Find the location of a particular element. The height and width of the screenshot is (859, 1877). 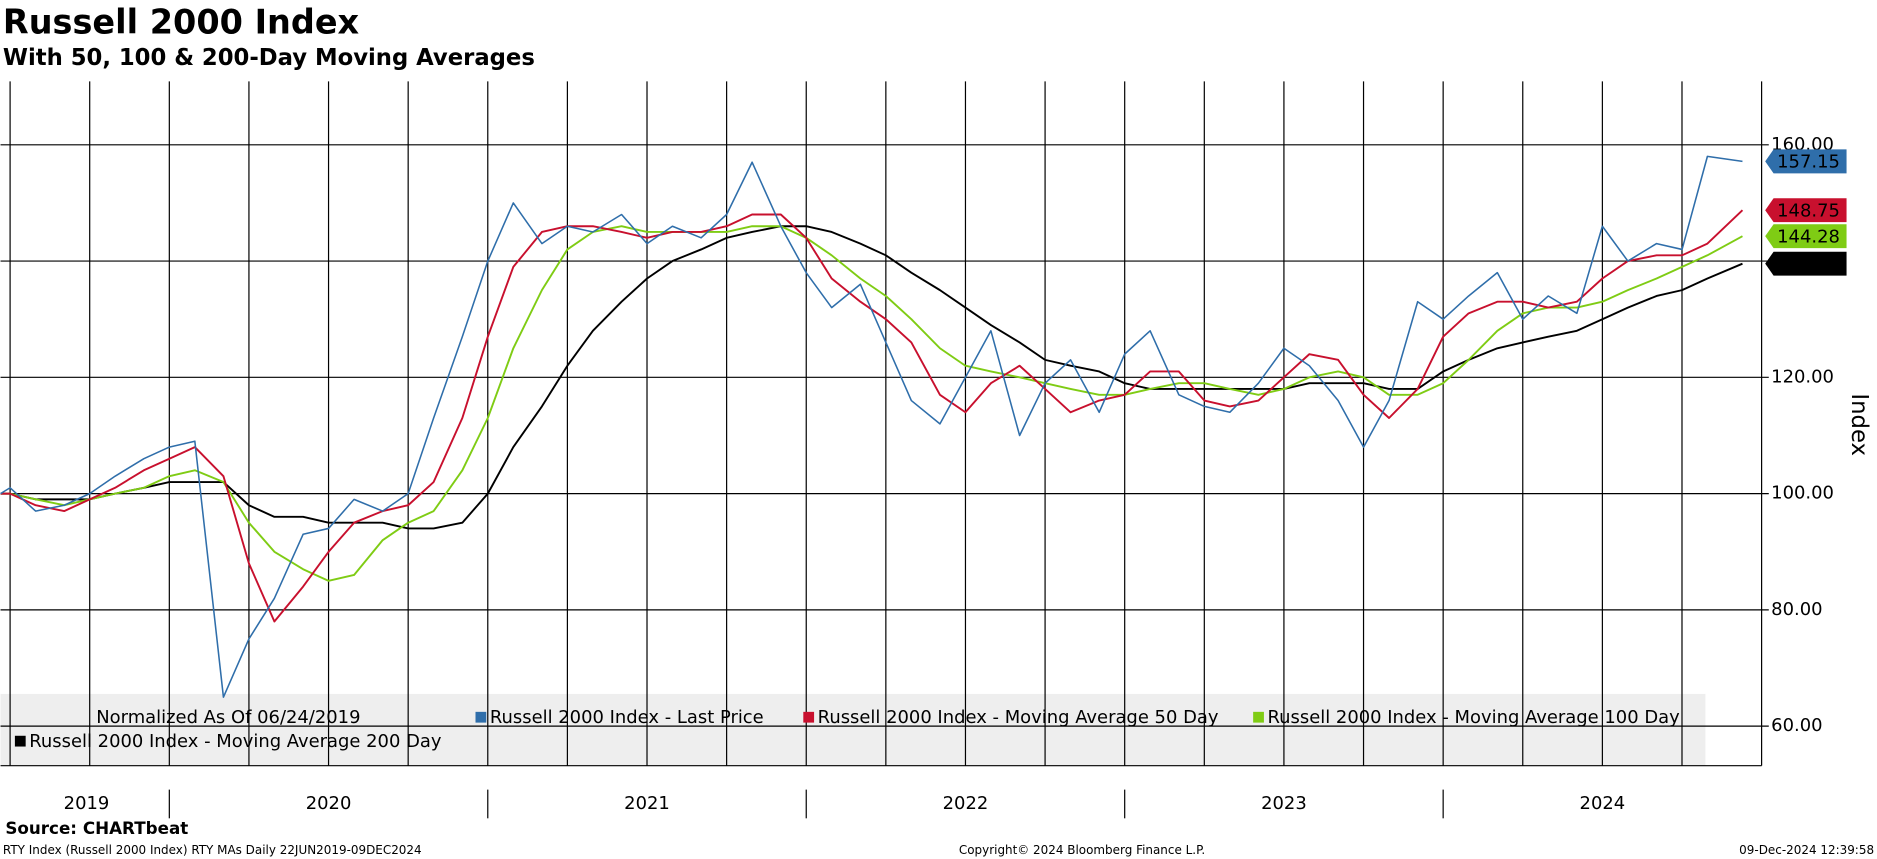

y-tick-label: 60.00 is located at coordinates (1796, 725).